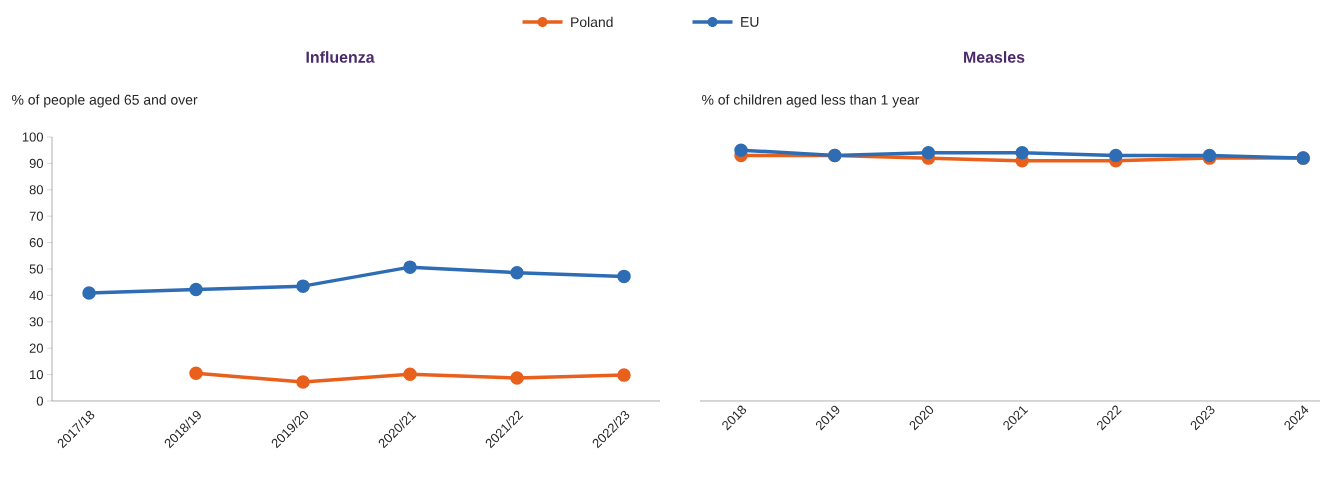 The width and height of the screenshot is (1335, 484). Describe the element at coordinates (340, 57) in the screenshot. I see `chart-title: Influenza` at that location.